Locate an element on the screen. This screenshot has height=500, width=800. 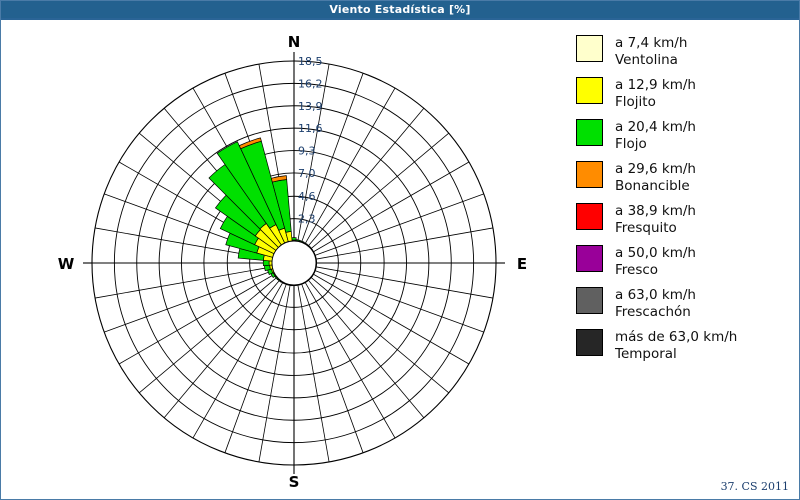
legend-item: a 20,4 km/h Flojo is located at coordinates (683, 135).